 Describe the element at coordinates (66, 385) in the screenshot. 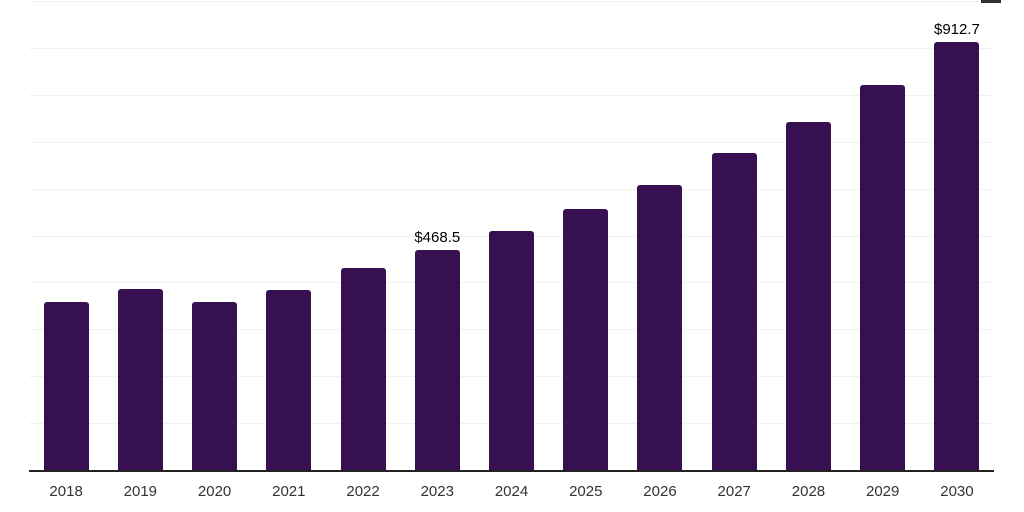

I see `bar-2018` at that location.